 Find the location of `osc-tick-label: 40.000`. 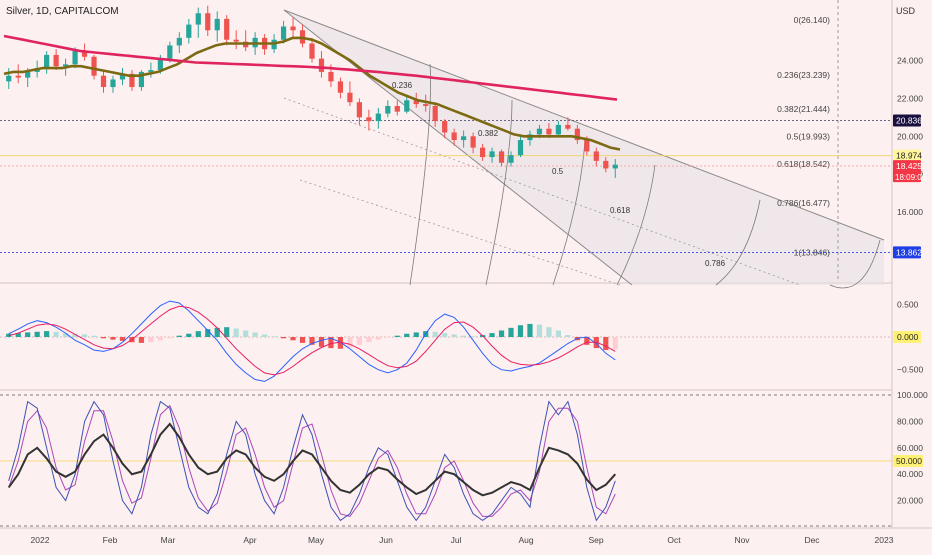

osc-tick-label: 40.000 is located at coordinates (910, 474).